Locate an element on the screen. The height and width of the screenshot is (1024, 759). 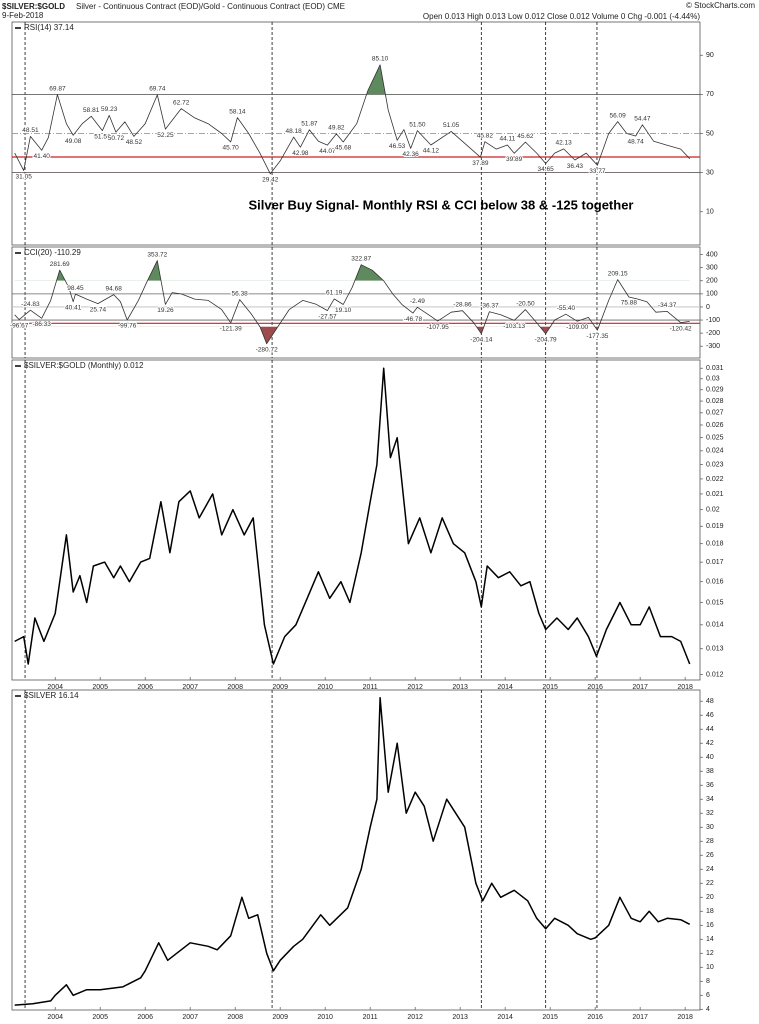
y-tick-label: 300 is located at coordinates (712, 268).